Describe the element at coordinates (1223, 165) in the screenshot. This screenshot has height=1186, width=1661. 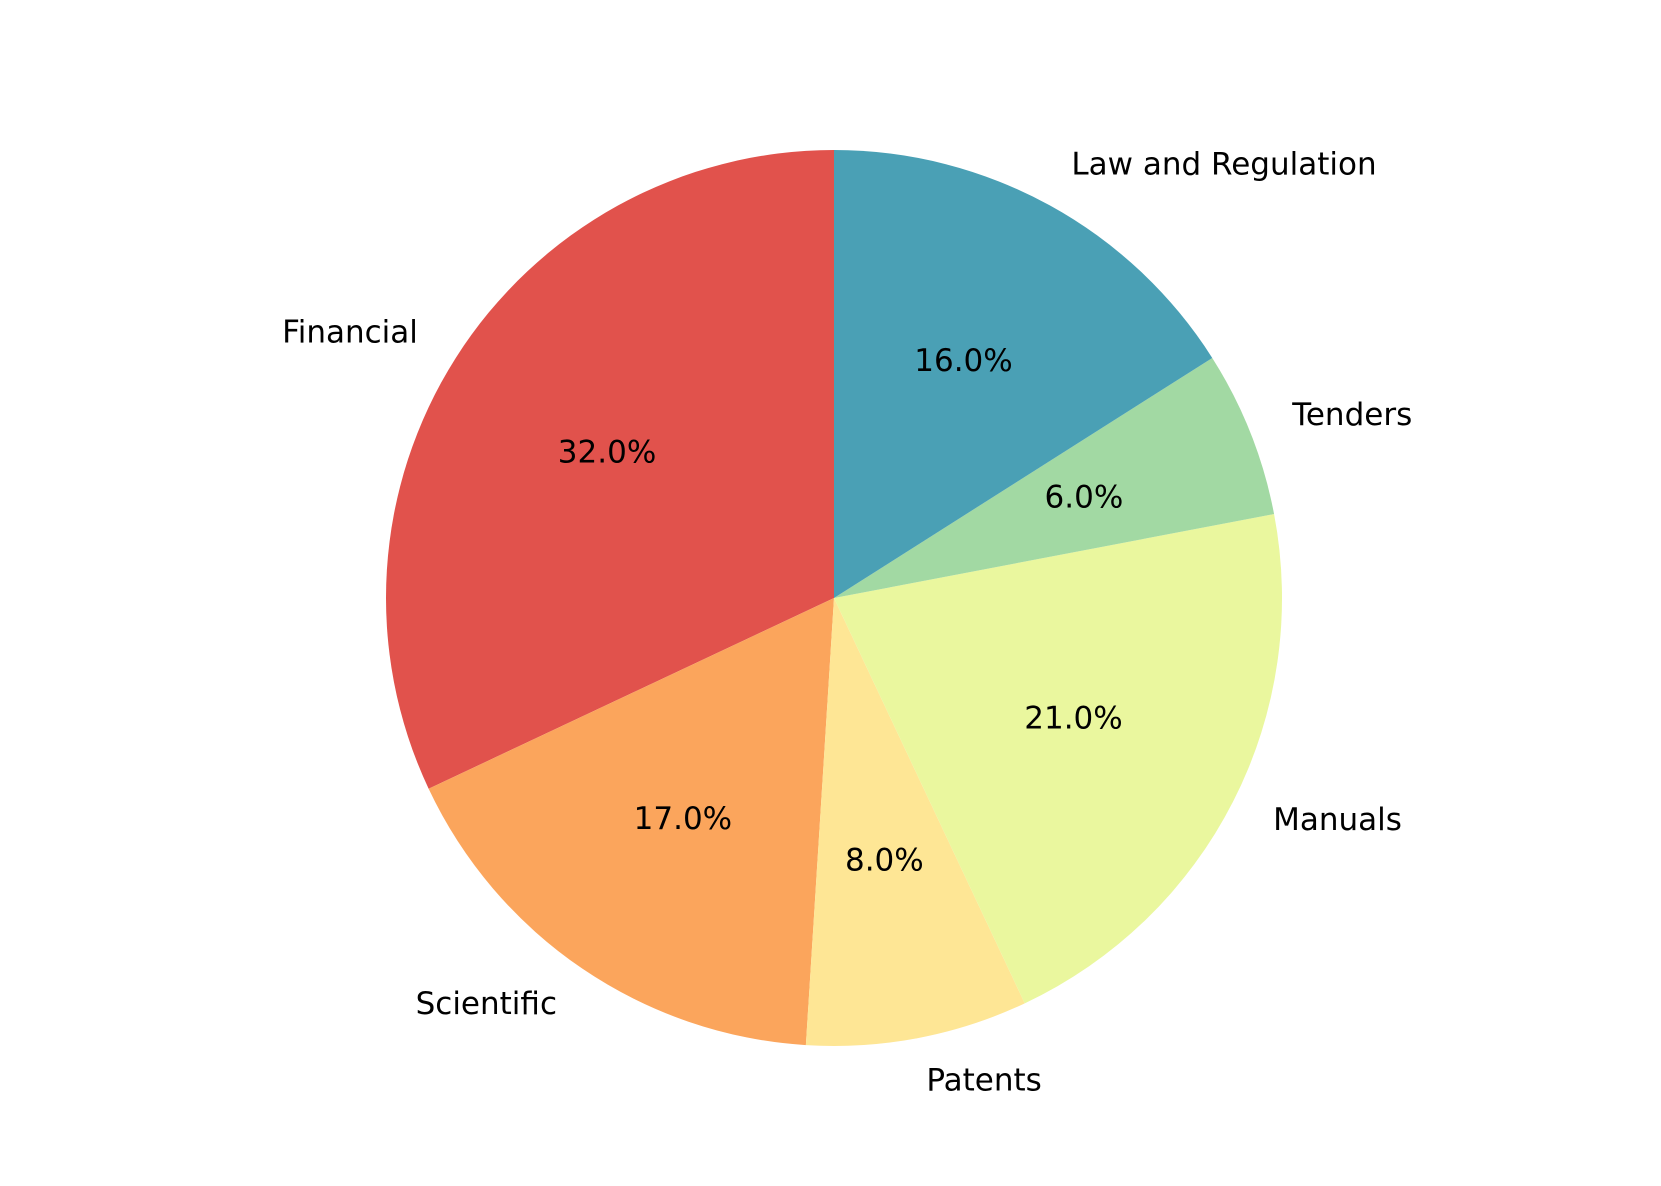
I see `slice-label: Law and Regulation` at that location.